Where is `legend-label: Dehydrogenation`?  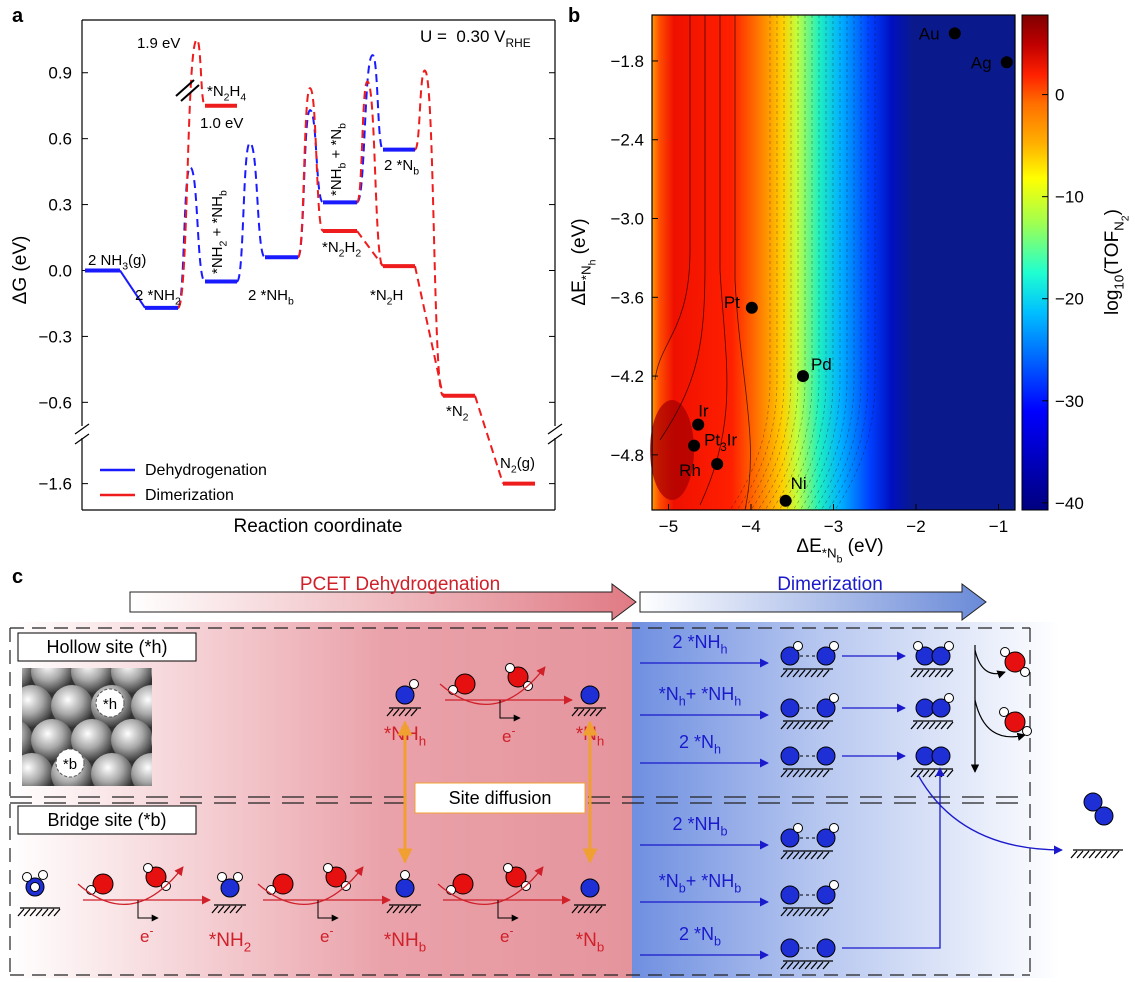
legend-label: Dehydrogenation is located at coordinates (206, 470).